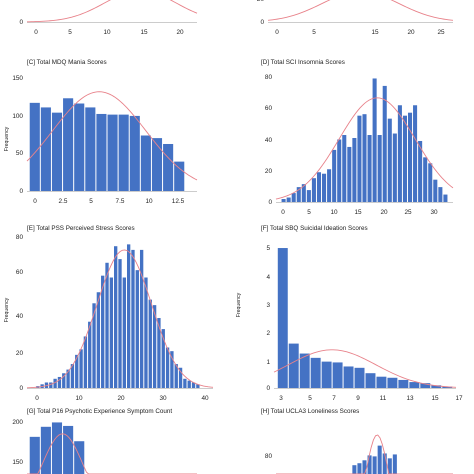  What do you see at coordinates (303, 62) in the screenshot?
I see `panel-title: [D] Total SCI Insomnia Scores` at bounding box center [303, 62].